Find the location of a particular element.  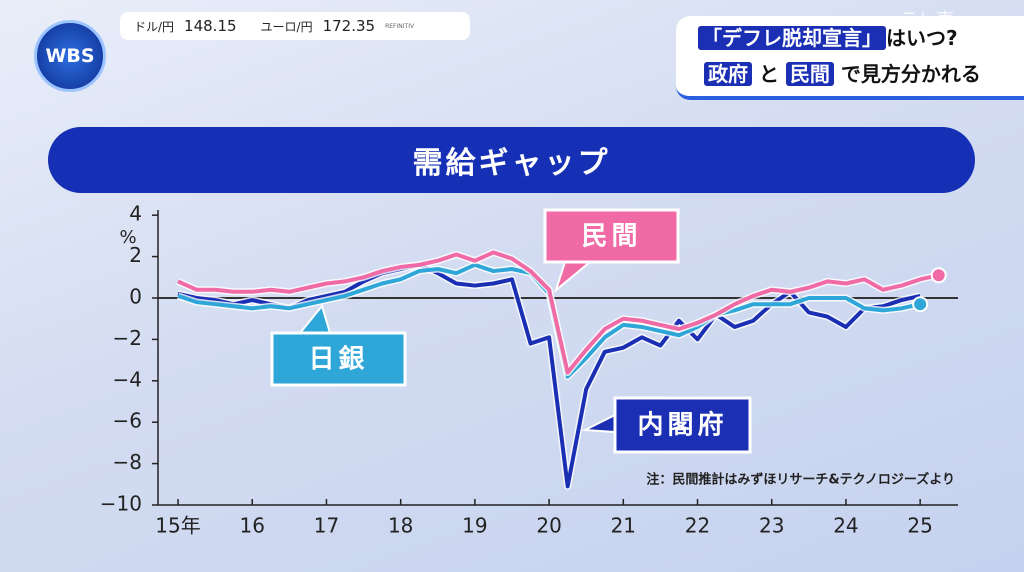

x-tick-label: 24 is located at coordinates (845, 526).